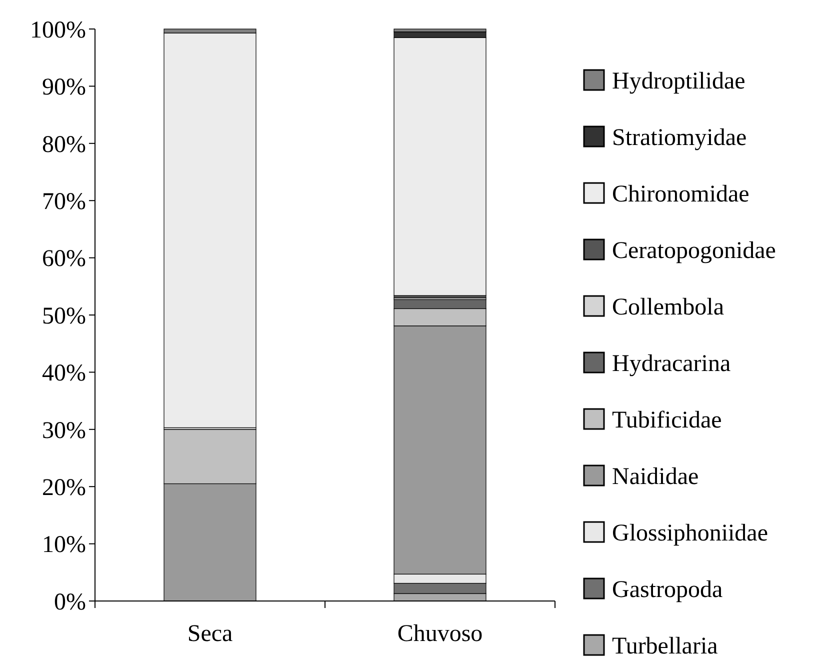 This screenshot has width=834, height=659. Describe the element at coordinates (64, 259) in the screenshot. I see `y-tick-label: 60%` at that location.